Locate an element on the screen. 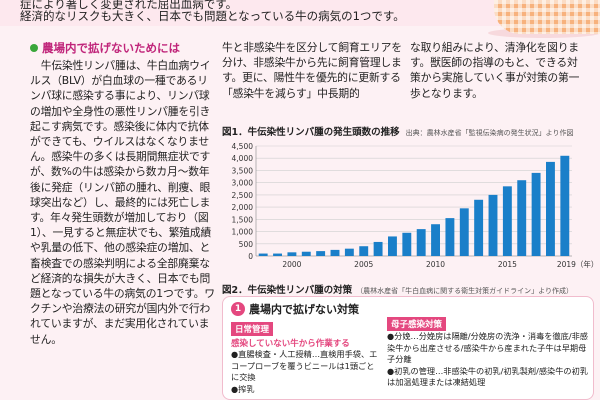 The image size is (600, 400). figure1-title: 図1．牛伝染性リンパ腫の発生頭数の推移 is located at coordinates (311, 132).